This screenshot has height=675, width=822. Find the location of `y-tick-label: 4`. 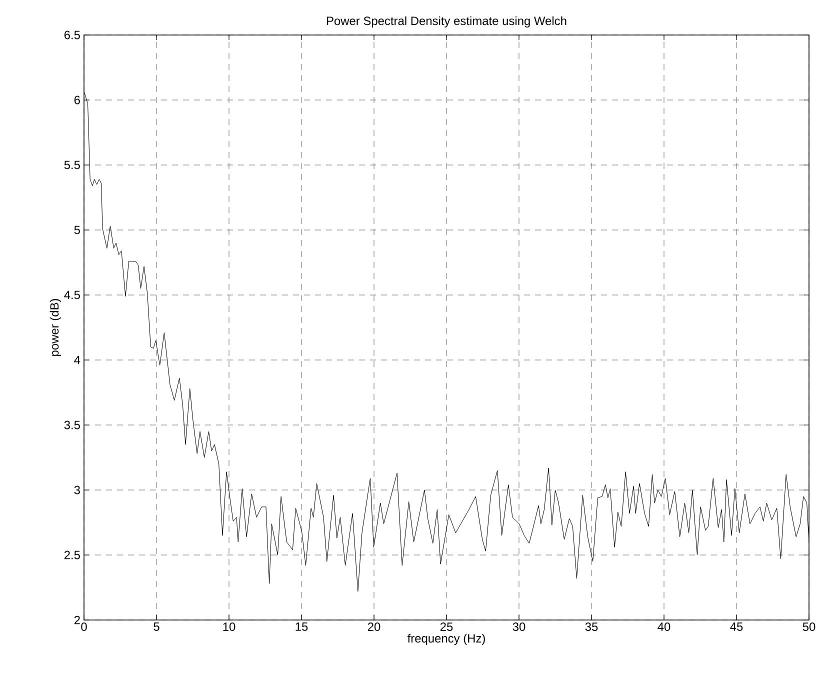

y-tick-label: 4 is located at coordinates (77, 360).